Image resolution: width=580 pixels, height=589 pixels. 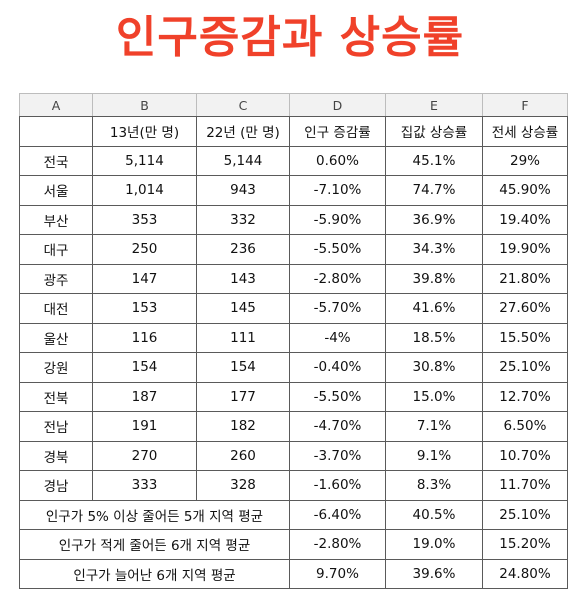 I want to click on summary-value-cell: 25.10%, so click(x=525, y=514).